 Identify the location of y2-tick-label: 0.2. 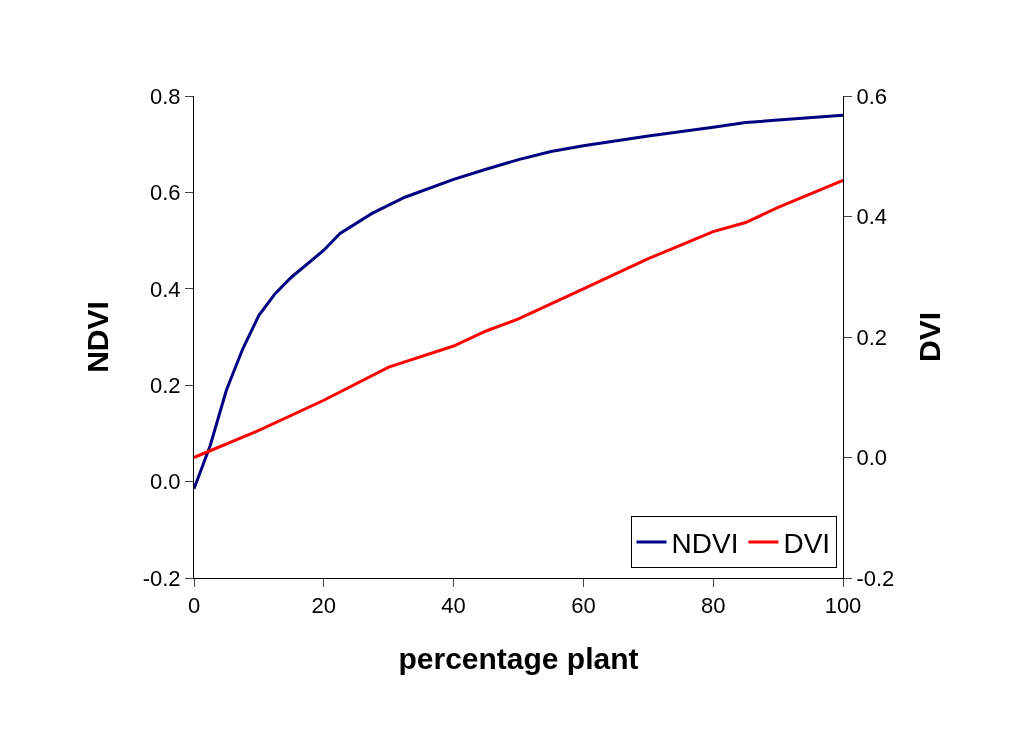
(871, 337).